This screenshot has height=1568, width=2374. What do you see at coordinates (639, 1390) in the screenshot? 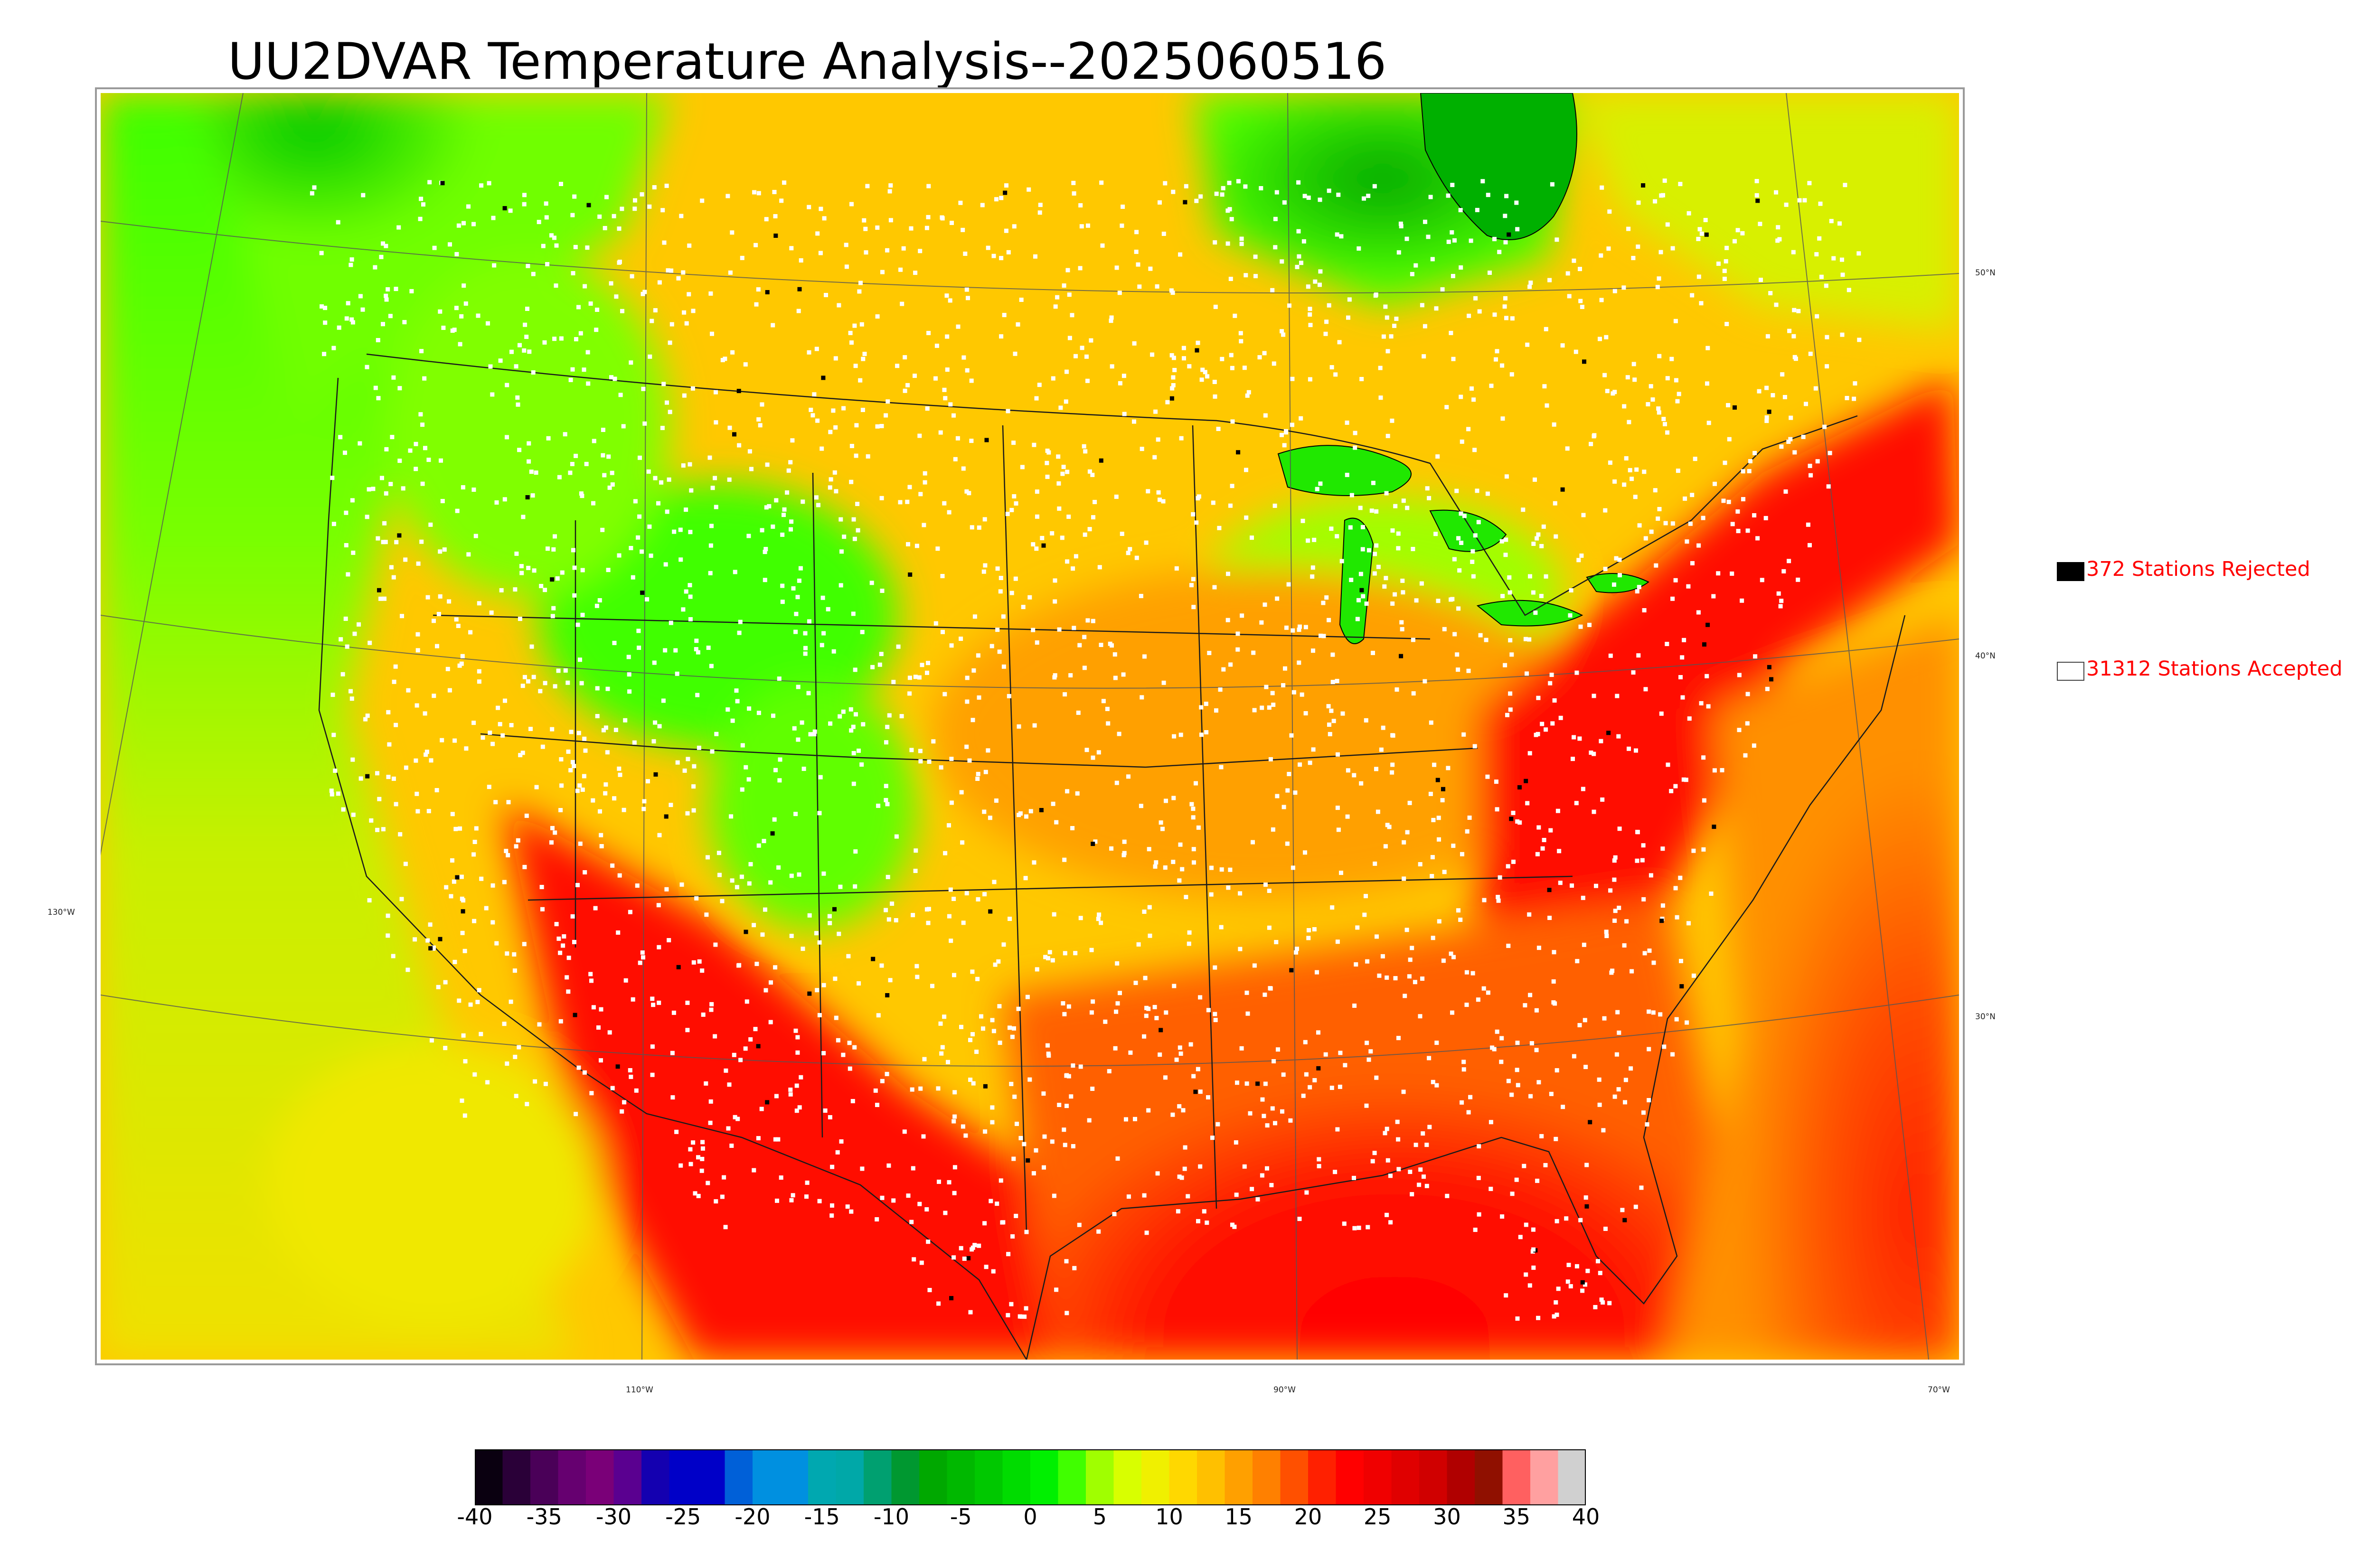
I see `lon-label-110w: 110°W` at bounding box center [639, 1390].